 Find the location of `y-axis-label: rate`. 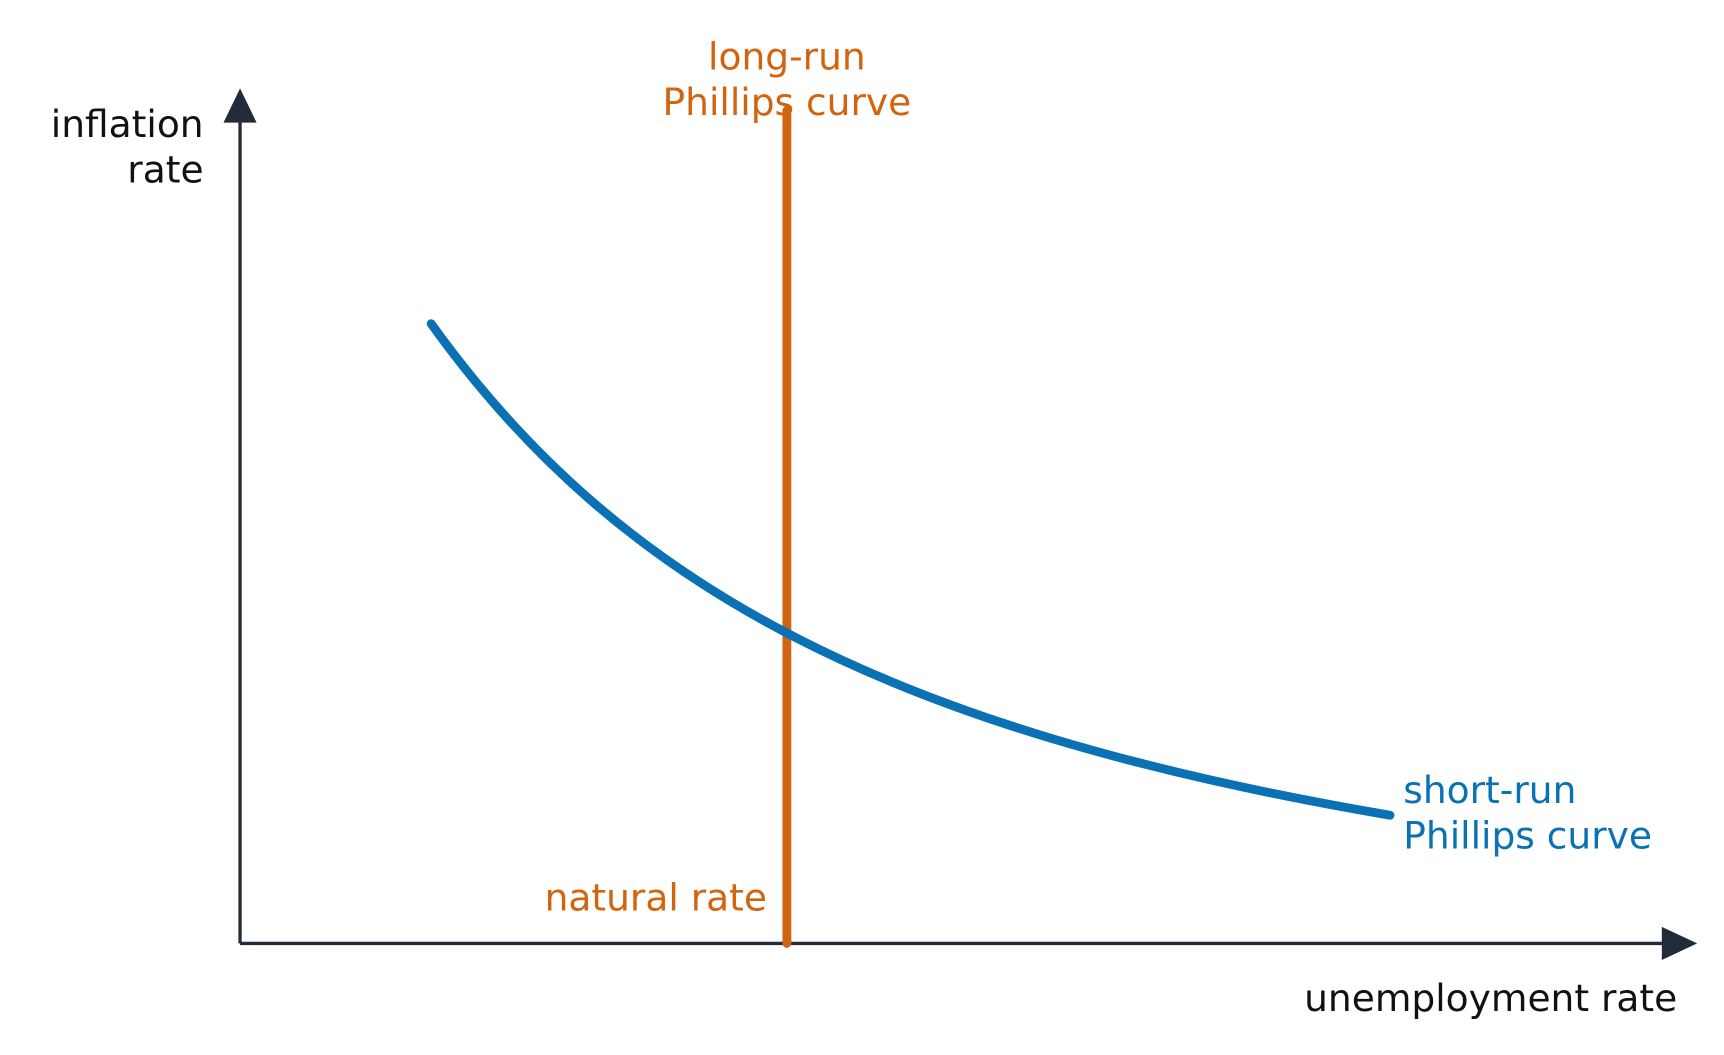

y-axis-label: rate is located at coordinates (165, 169).